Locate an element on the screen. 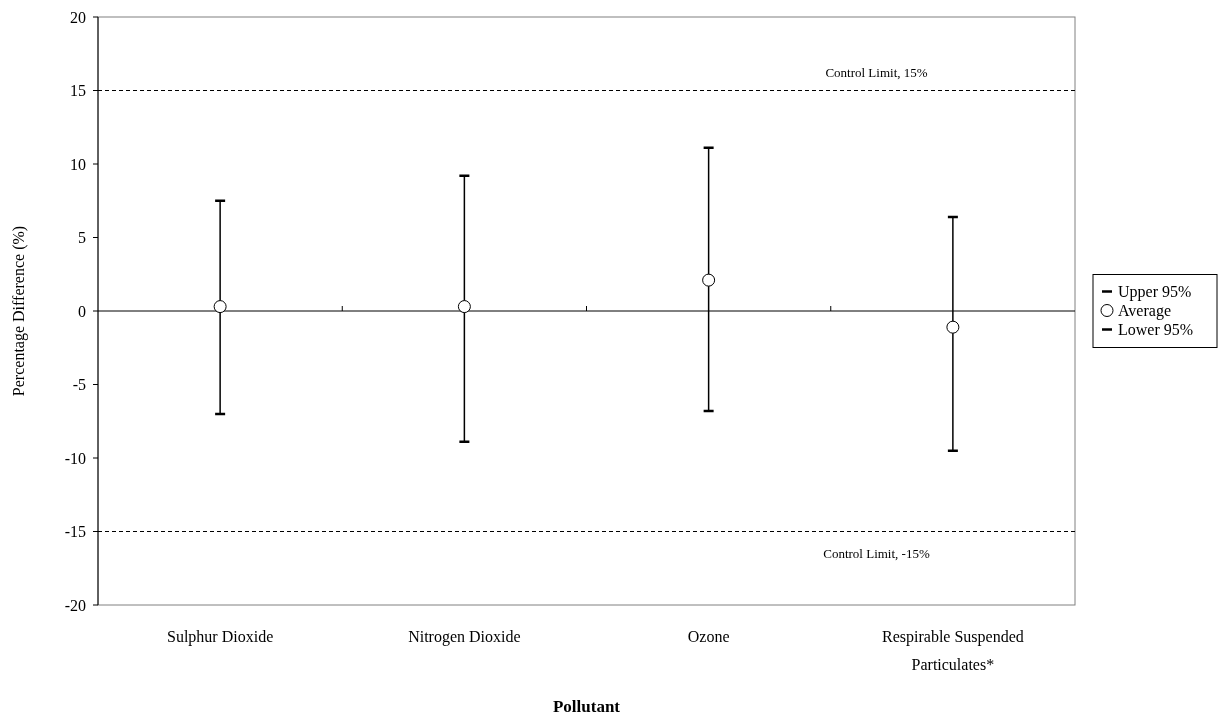 This screenshot has width=1231, height=724. y-tick-label: 20 is located at coordinates (78, 17).